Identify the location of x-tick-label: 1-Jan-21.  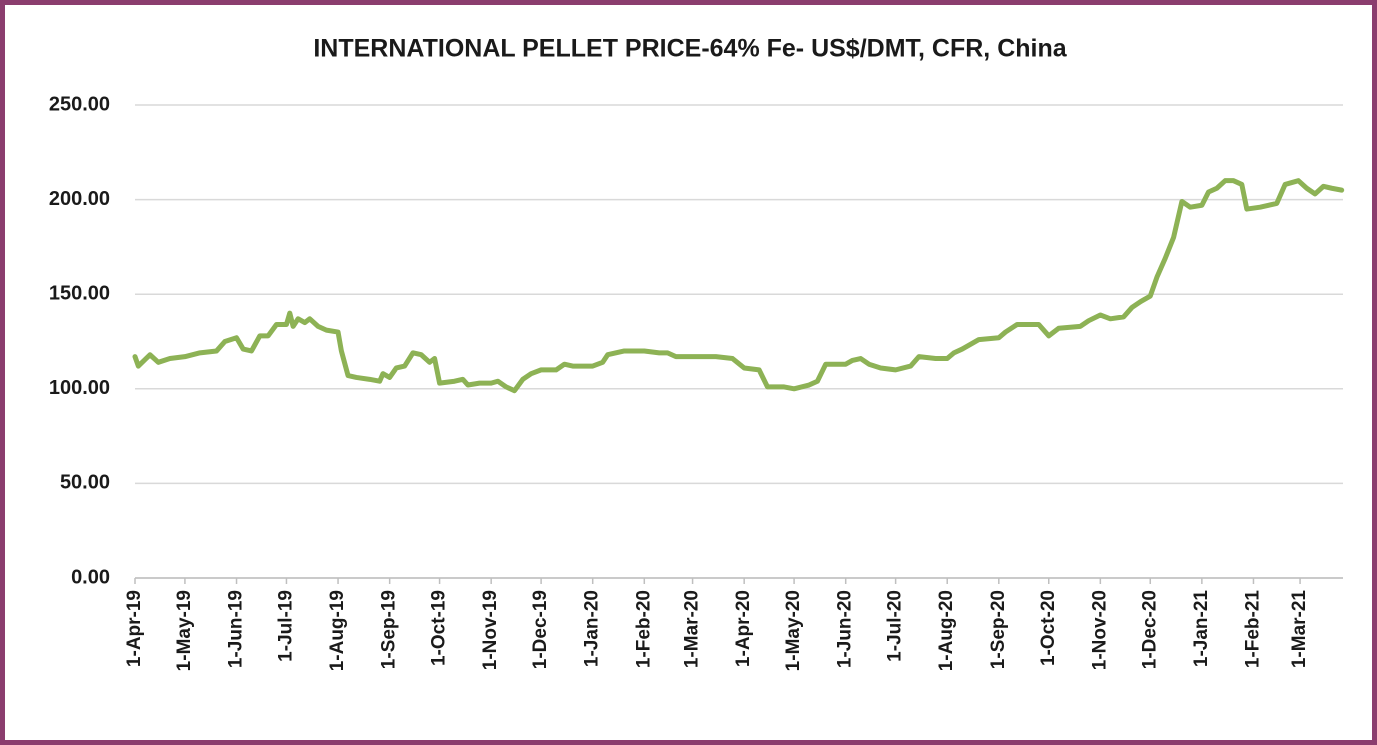
(1201, 629).